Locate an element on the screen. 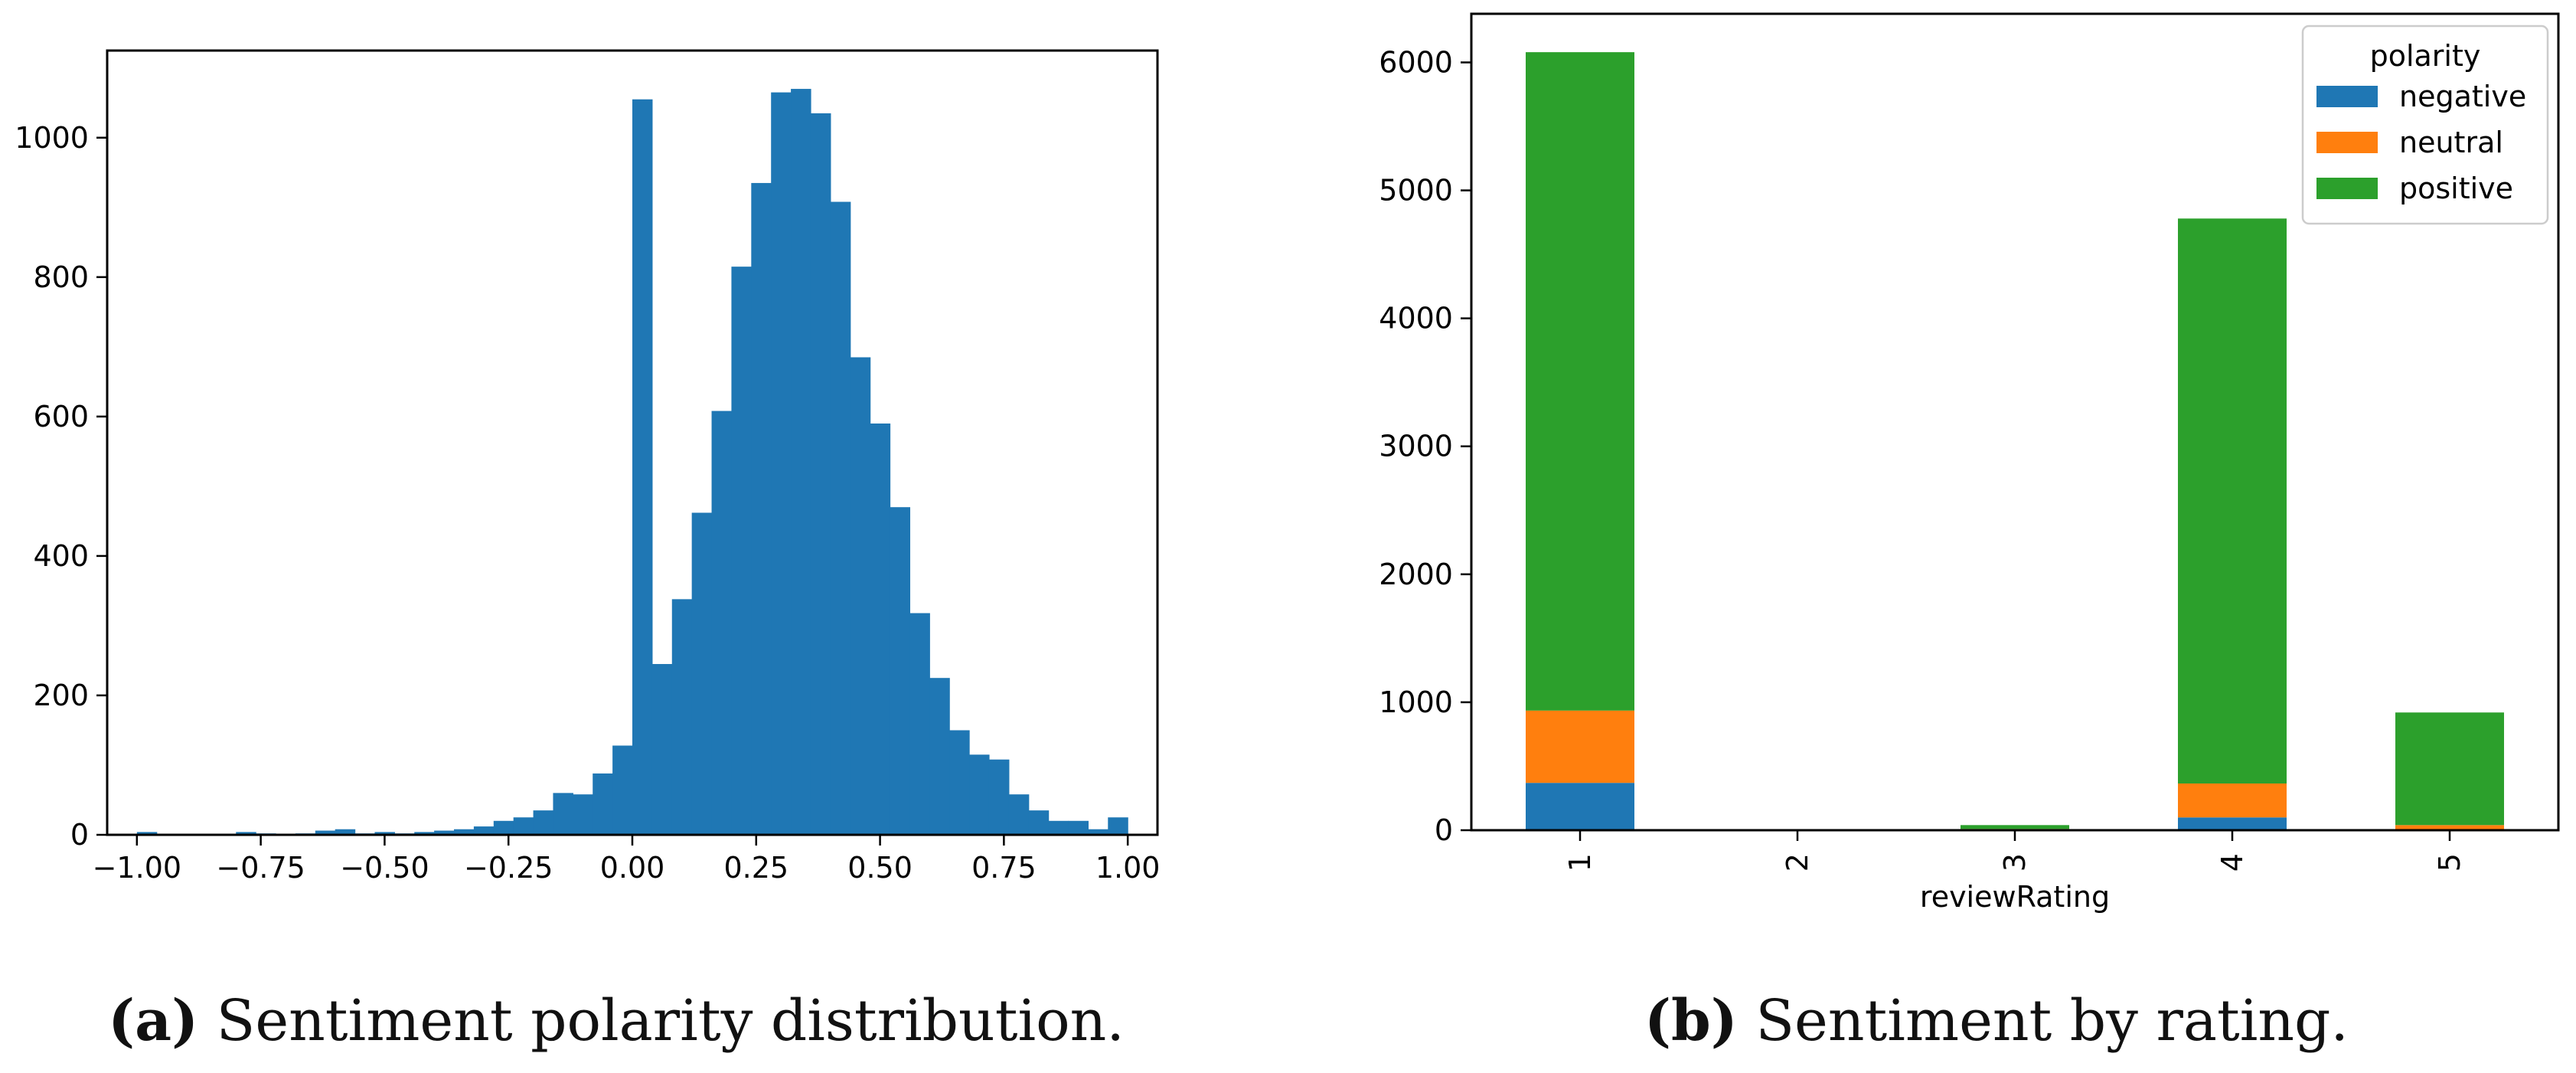  x-tick-label: 0.75 is located at coordinates (1004, 868).